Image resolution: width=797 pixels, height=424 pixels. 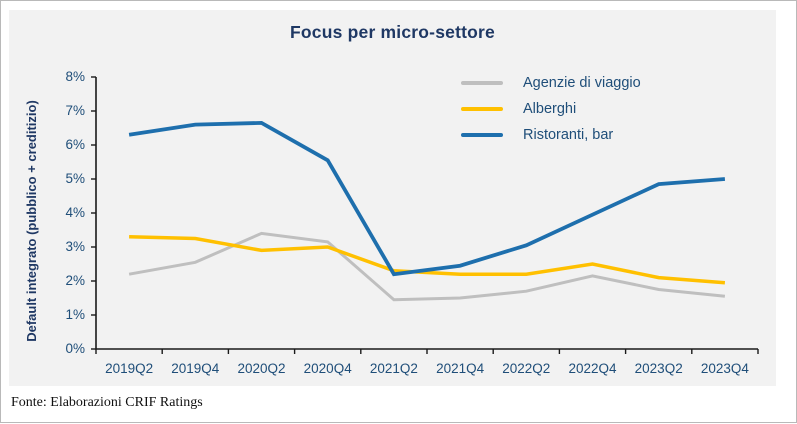 I want to click on y-tick-label: 8%, so click(x=75, y=76).